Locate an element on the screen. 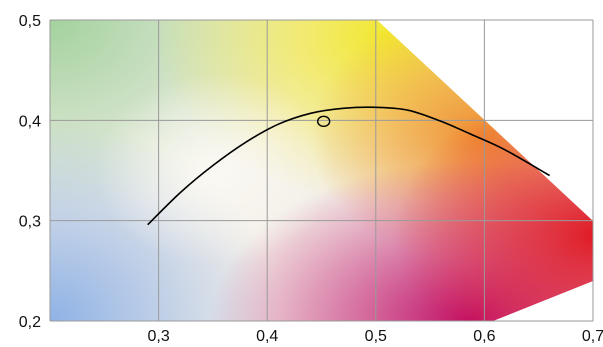 This screenshot has height=347, width=603. x-tick-label: 0,6 is located at coordinates (484, 336).